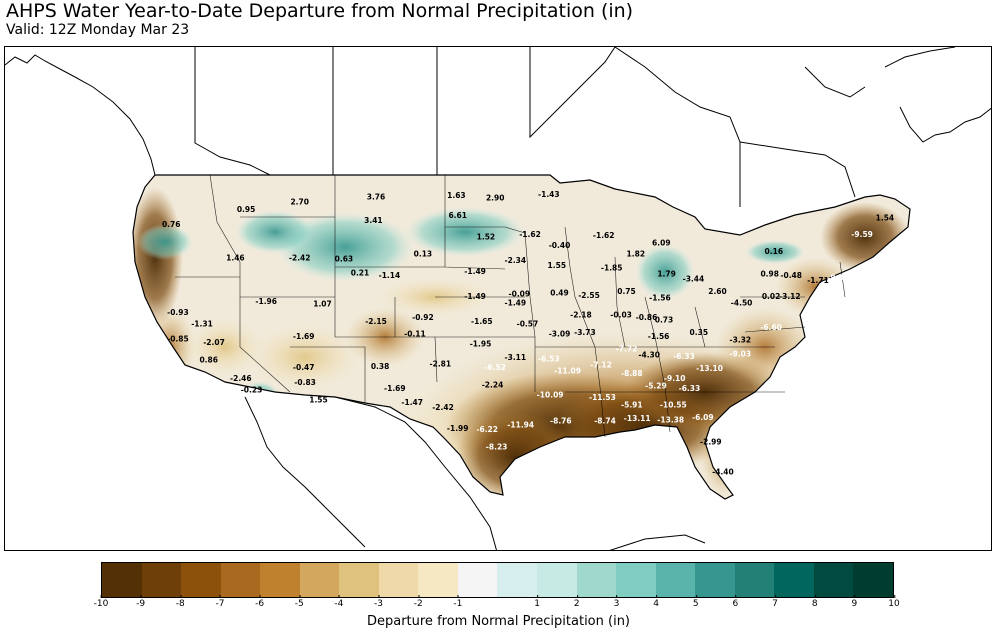 This screenshot has height=635, width=997. What do you see at coordinates (373, 220) in the screenshot?
I see `departure-value-label: 3.41` at bounding box center [373, 220].